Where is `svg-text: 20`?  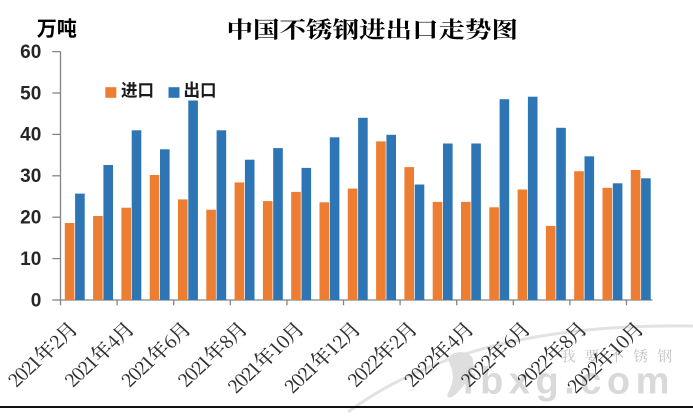
svg-text: 20 is located at coordinates (30, 218).